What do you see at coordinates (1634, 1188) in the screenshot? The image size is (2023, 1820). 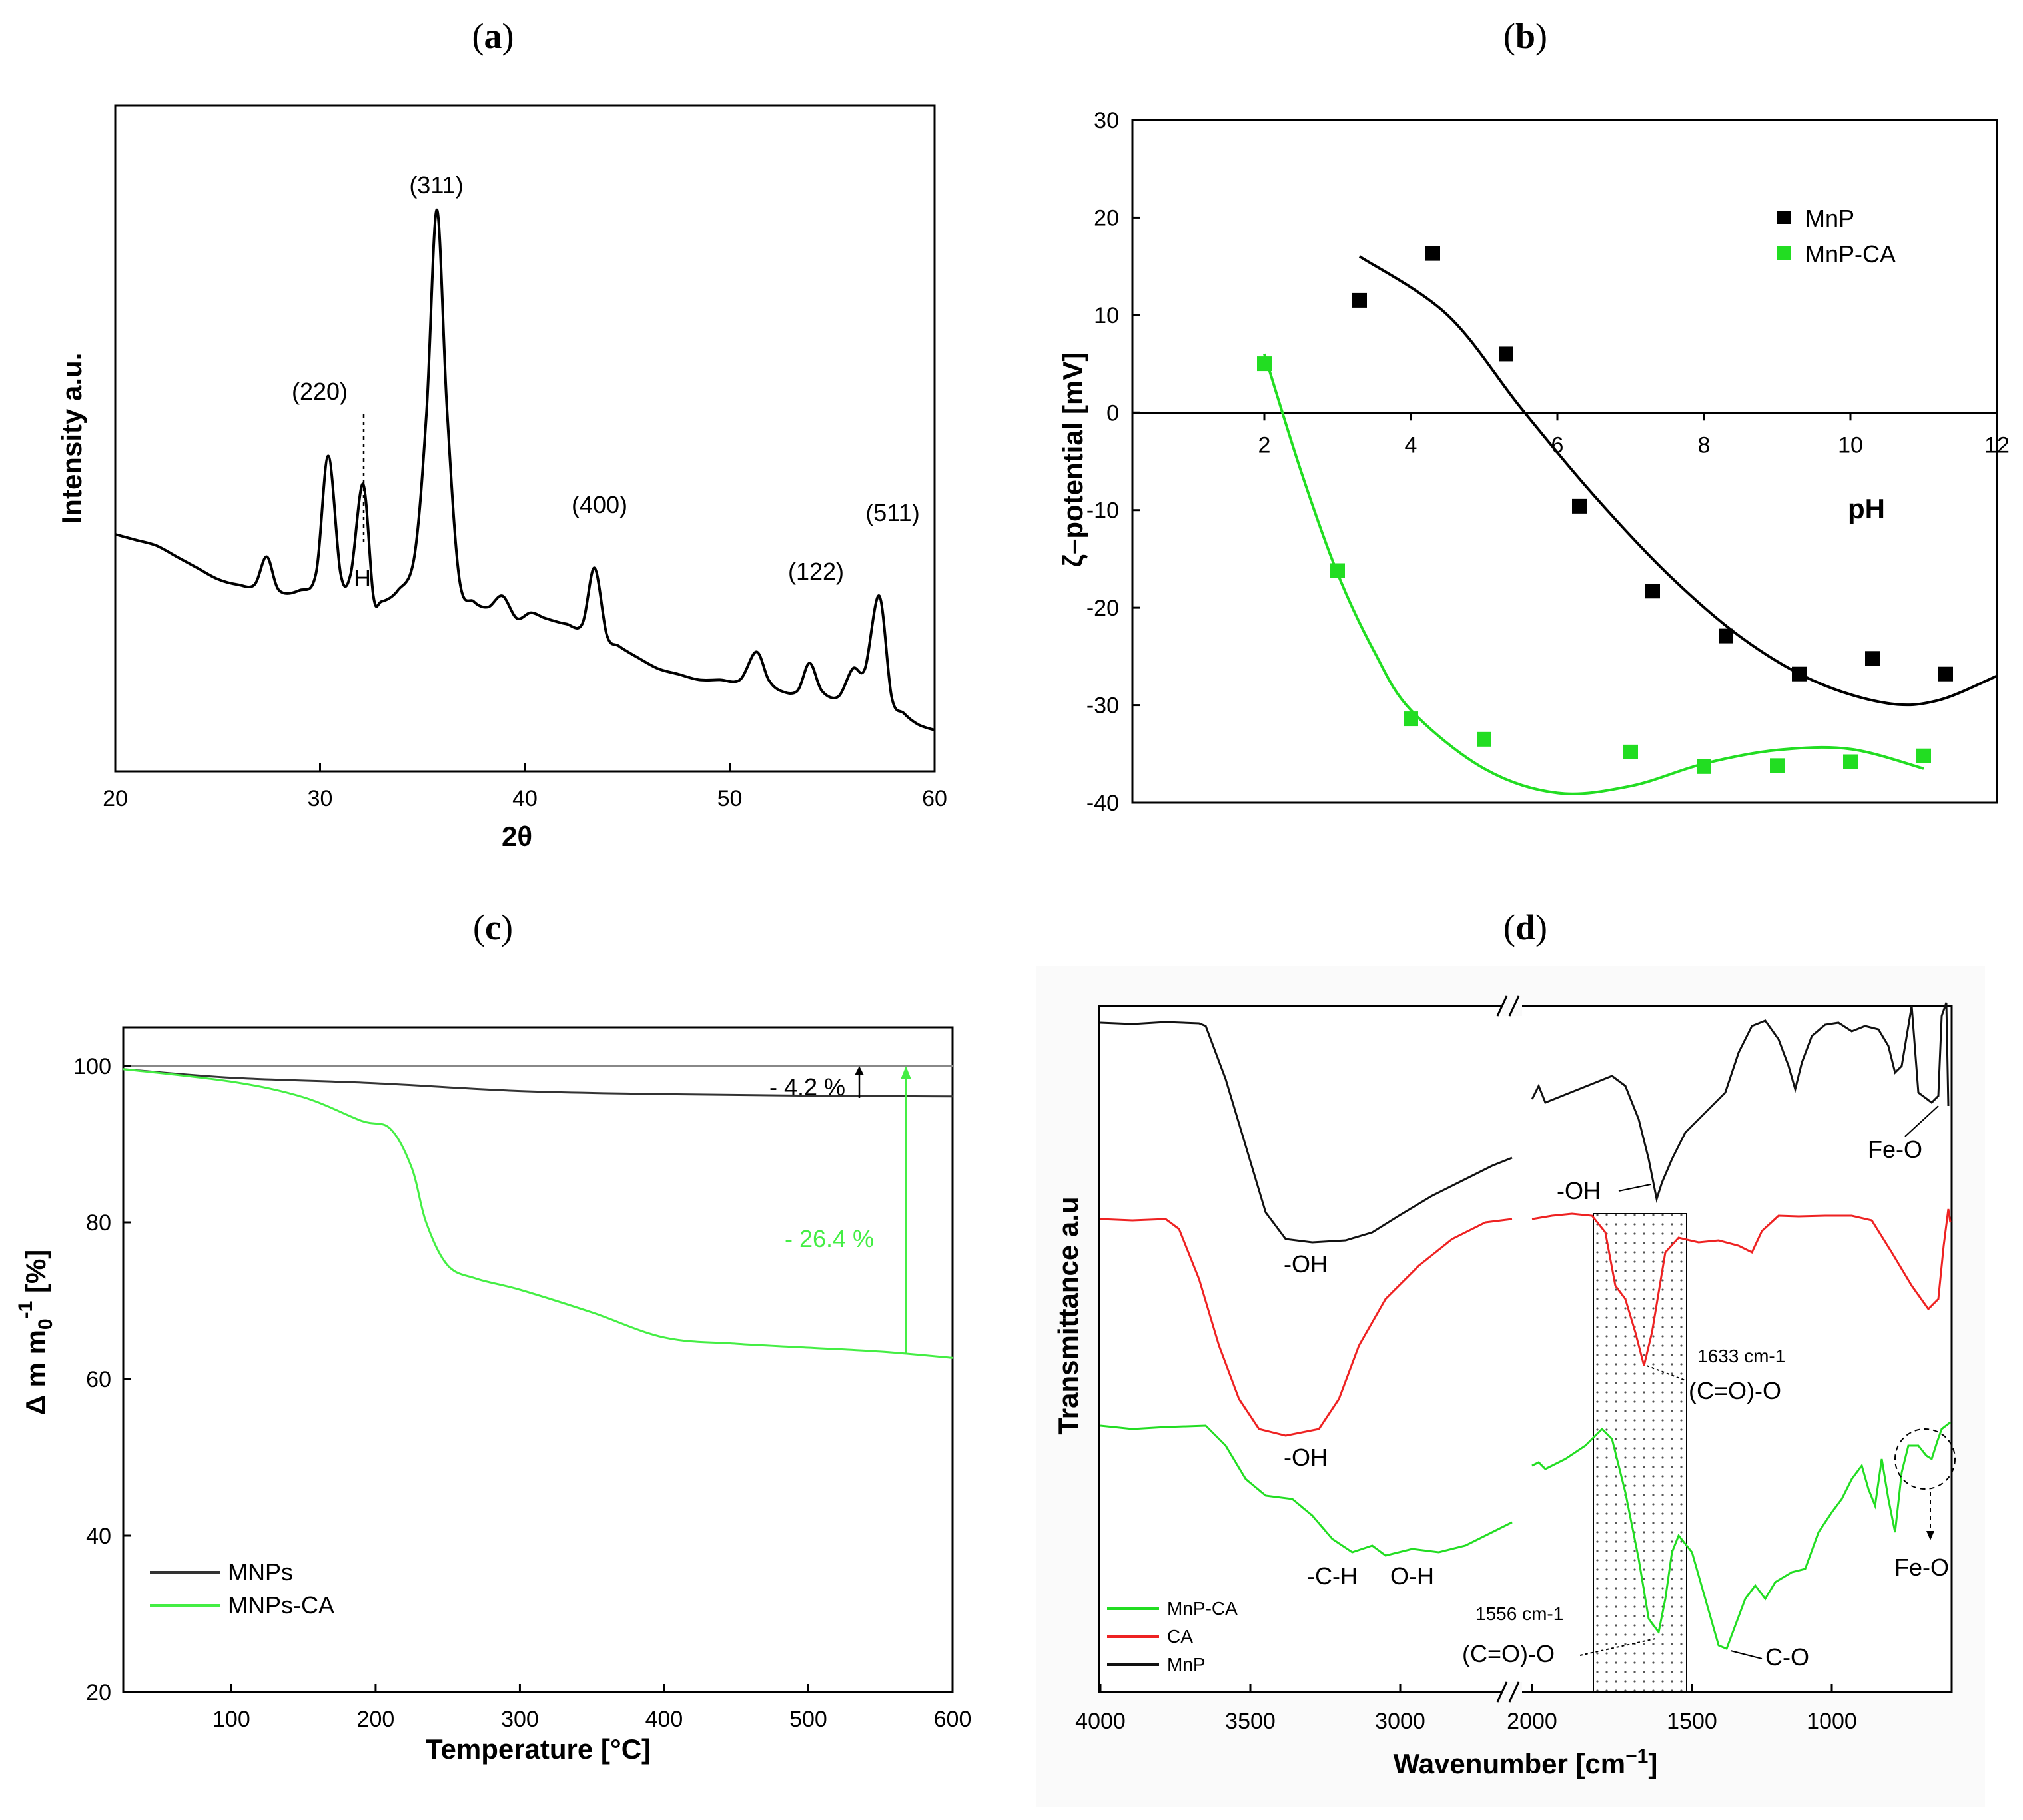 I see `oh-arrow` at bounding box center [1634, 1188].